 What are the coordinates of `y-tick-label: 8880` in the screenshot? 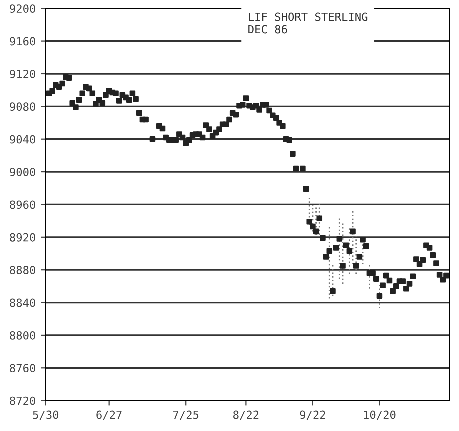 It's located at (23, 270).